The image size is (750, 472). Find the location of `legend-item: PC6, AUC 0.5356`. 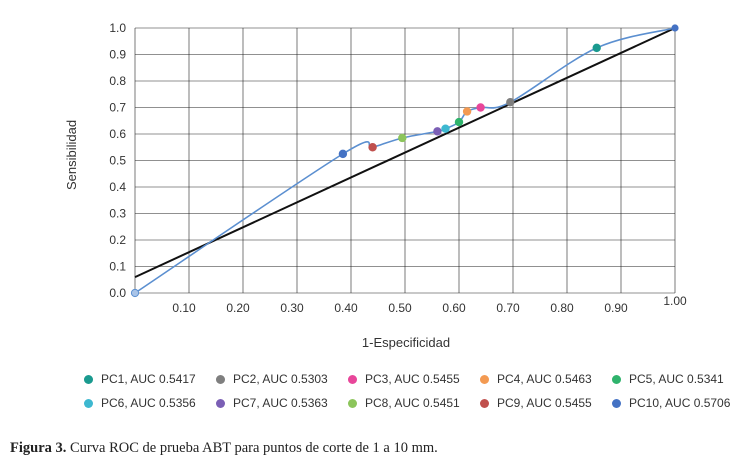

legend-item: PC6, AUC 0.5356 is located at coordinates (150, 403).